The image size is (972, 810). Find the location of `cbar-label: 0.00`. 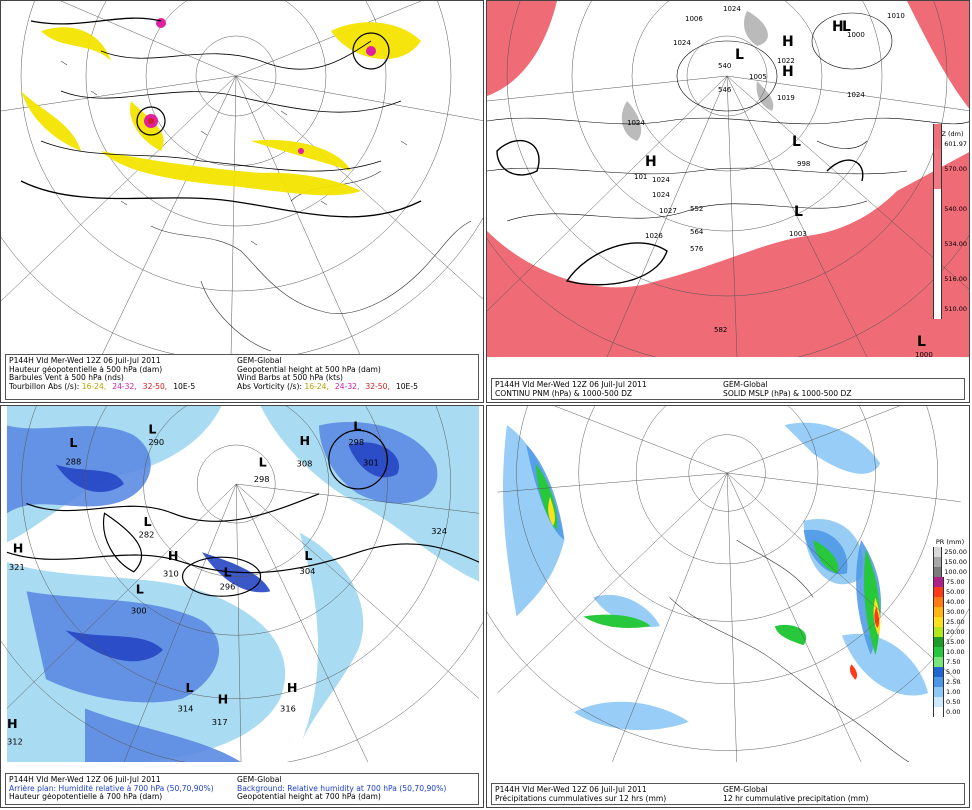

cbar-label: 0.00 is located at coordinates (953, 712).